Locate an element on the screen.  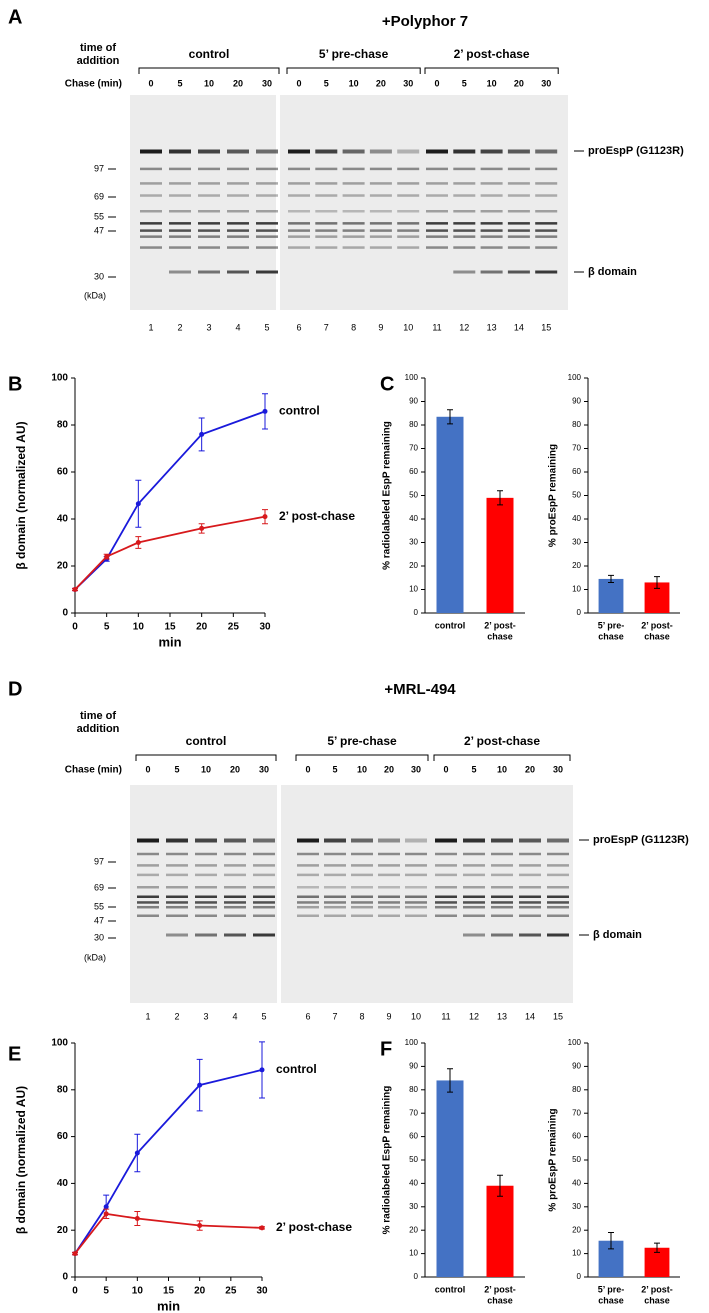
series-label: 2’ post-chase is located at coordinates (317, 516).